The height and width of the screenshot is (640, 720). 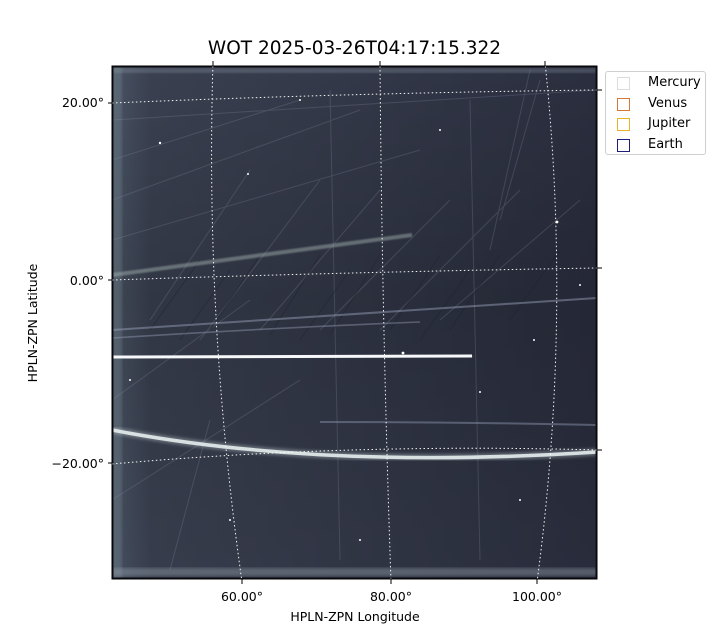 What do you see at coordinates (83, 102) in the screenshot?
I see `y-tick-label: 20.00°` at bounding box center [83, 102].